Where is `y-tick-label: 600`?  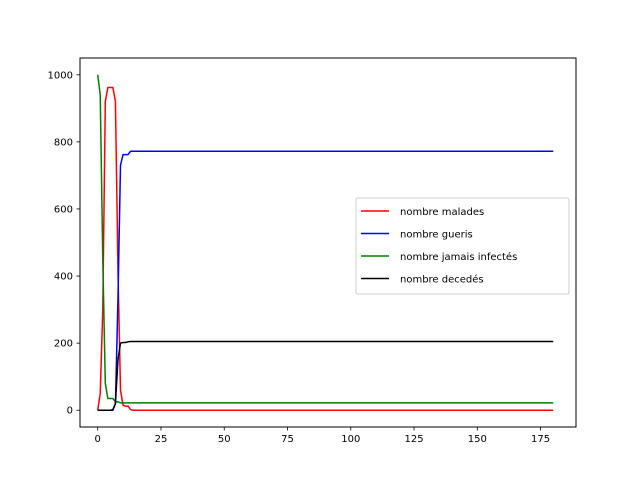
y-tick-label: 600 is located at coordinates (63, 209).